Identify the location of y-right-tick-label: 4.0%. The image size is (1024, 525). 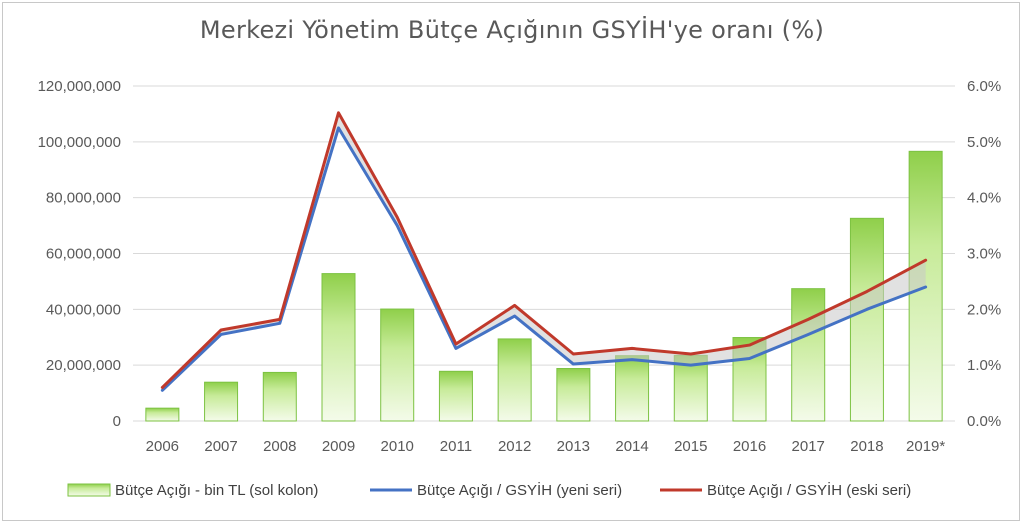
(984, 198).